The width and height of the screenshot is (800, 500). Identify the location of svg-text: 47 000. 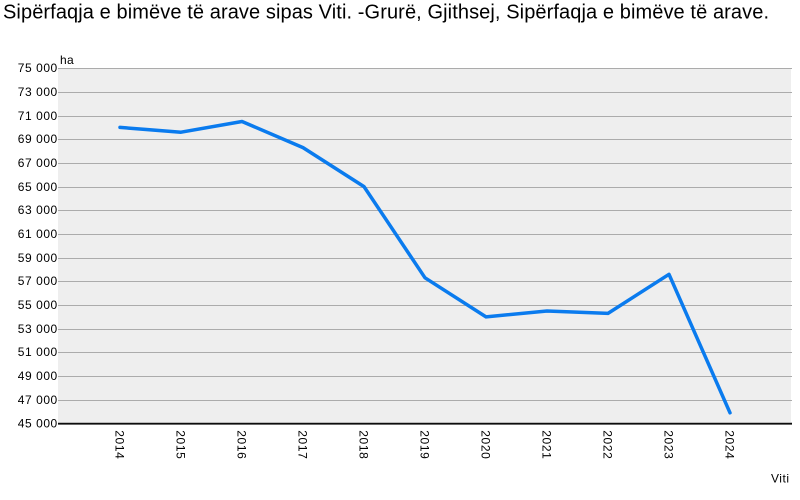
(38, 400).